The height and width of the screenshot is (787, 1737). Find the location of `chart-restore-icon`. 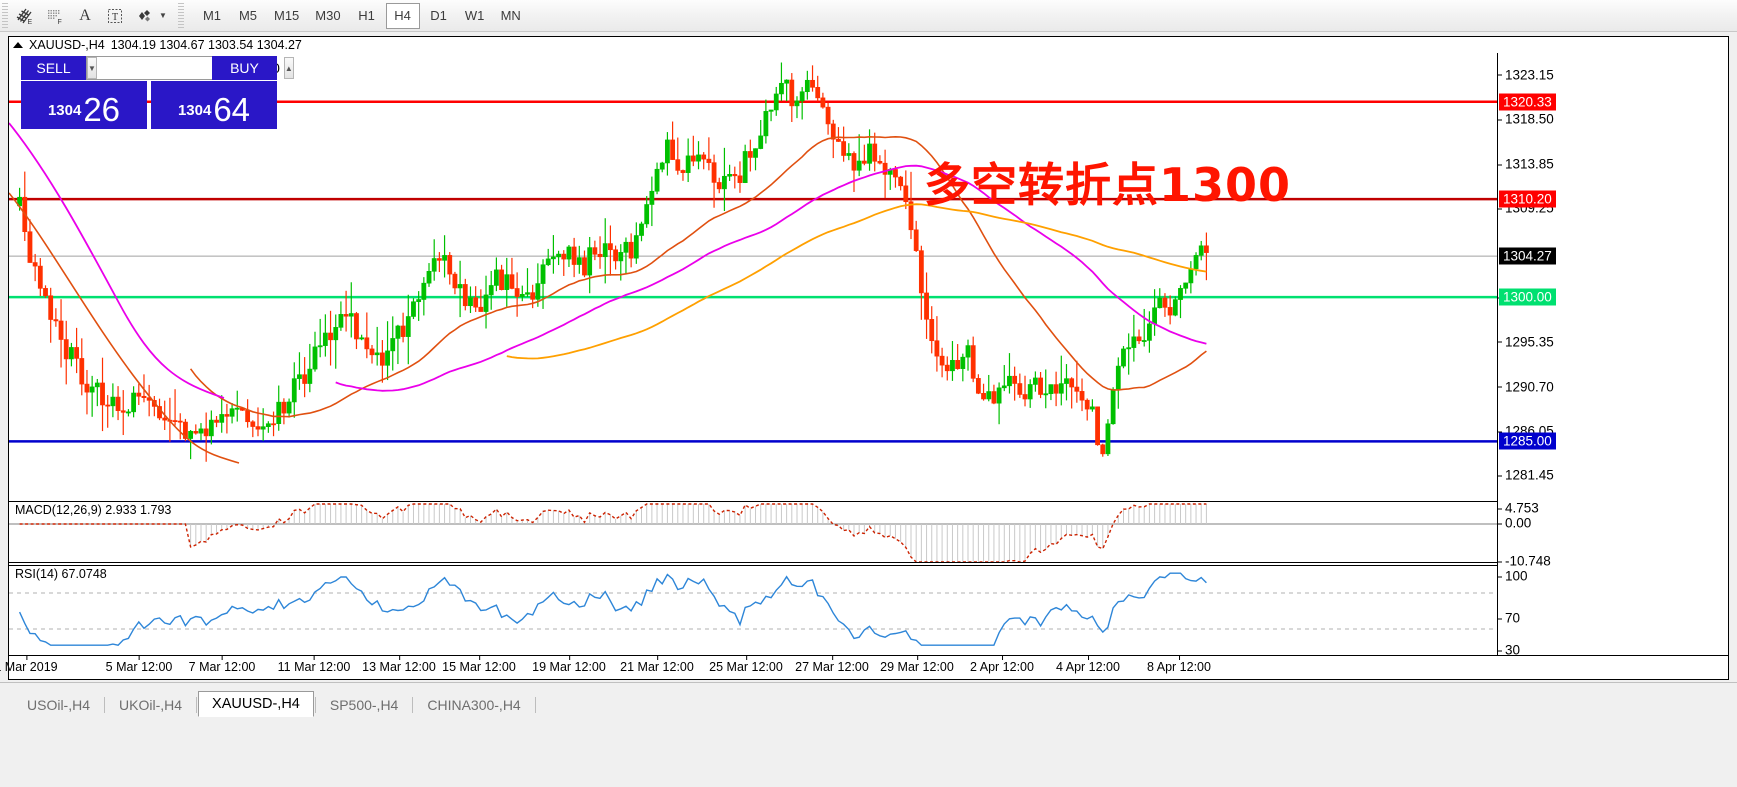

chart-restore-icon is located at coordinates (18, 45).